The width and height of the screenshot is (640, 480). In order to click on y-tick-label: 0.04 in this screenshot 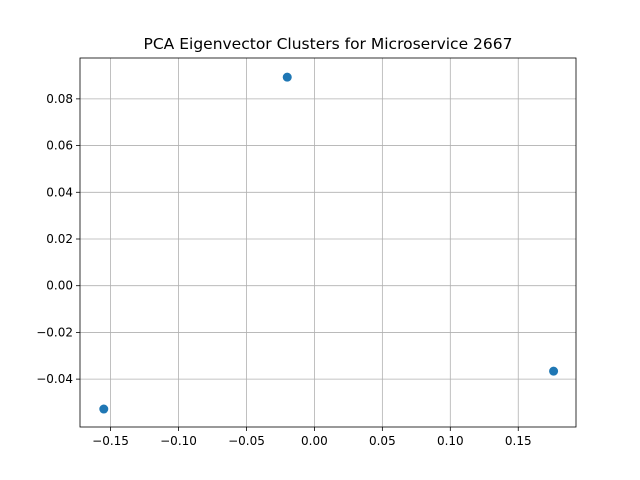, I will do `click(59, 192)`.